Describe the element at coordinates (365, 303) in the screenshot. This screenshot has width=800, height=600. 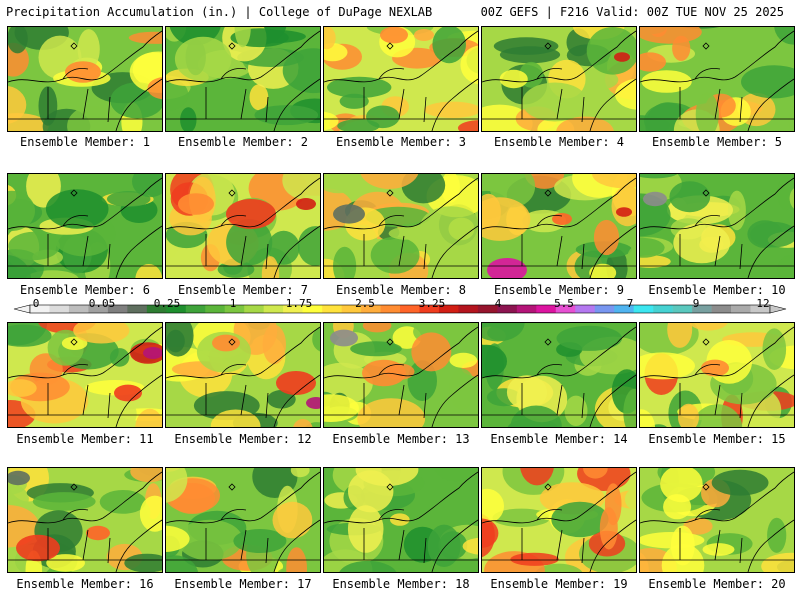
I see `colorbar-label: 2.5` at that location.